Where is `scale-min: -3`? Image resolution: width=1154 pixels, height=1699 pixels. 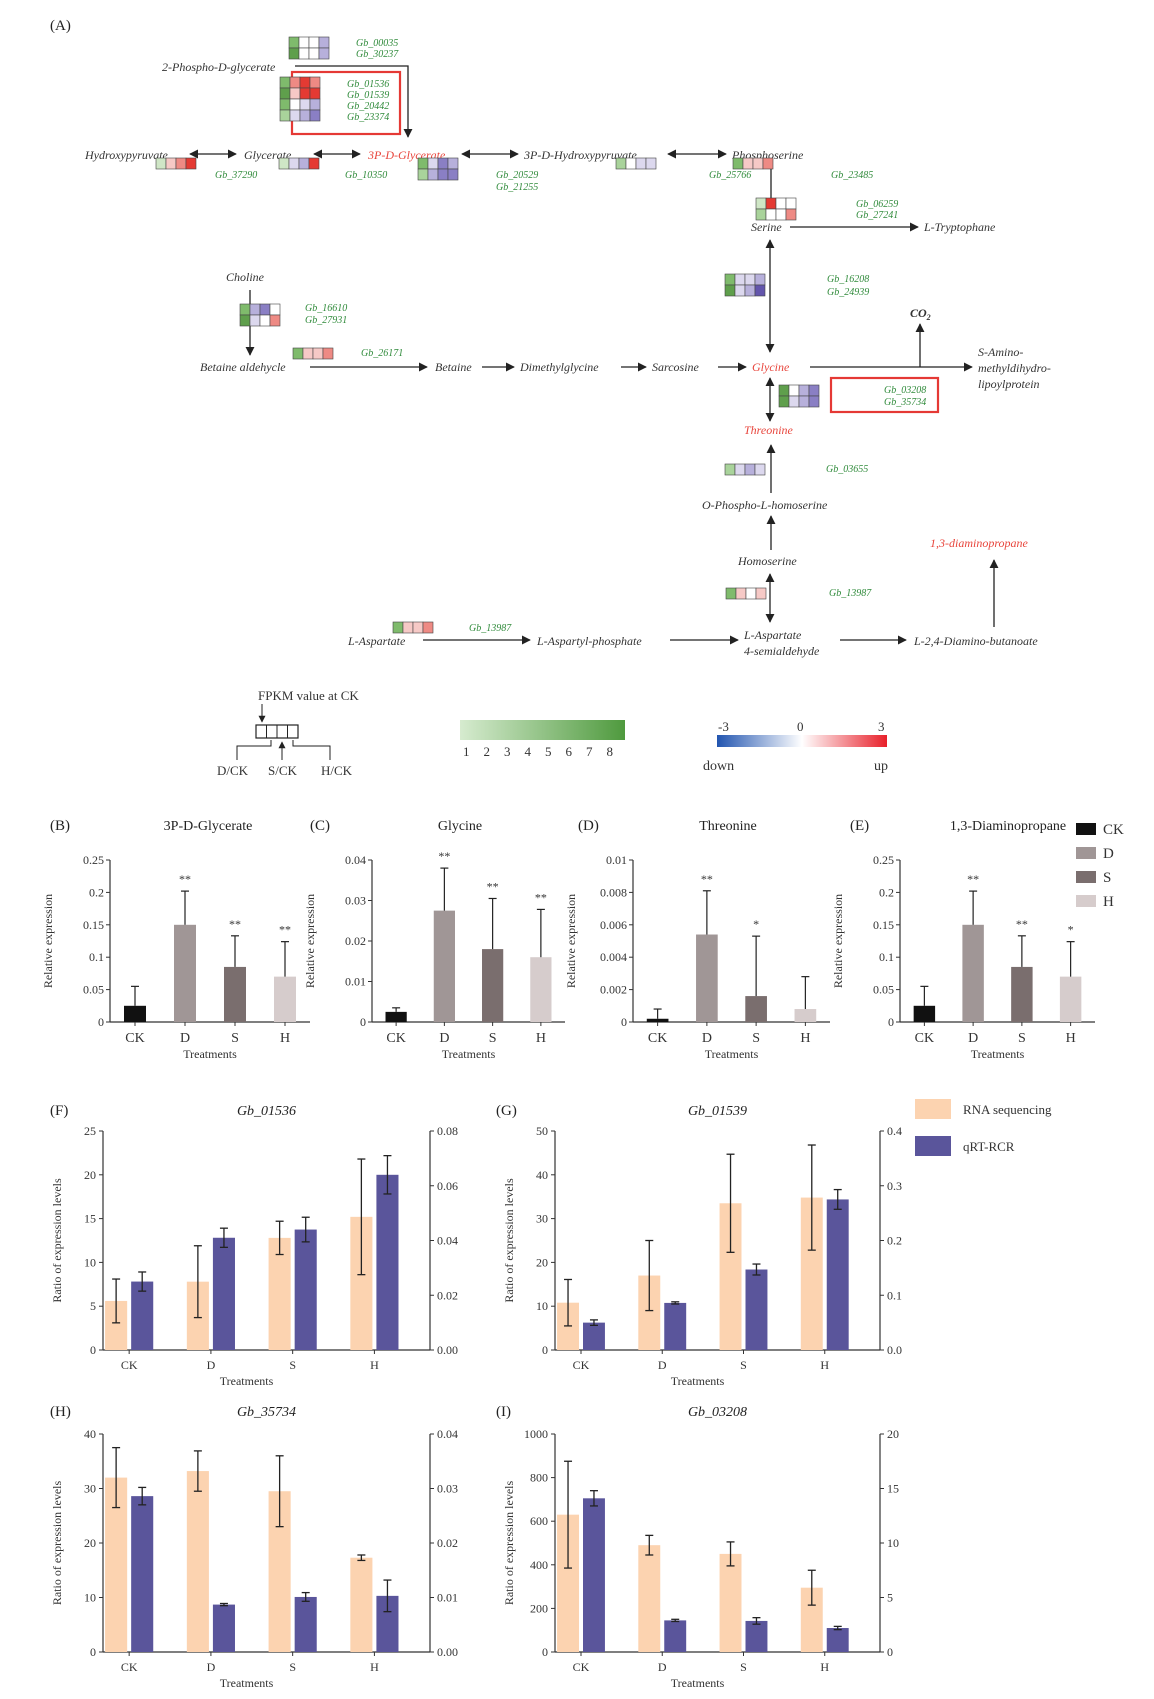
scale-min: -3 is located at coordinates (723, 726).